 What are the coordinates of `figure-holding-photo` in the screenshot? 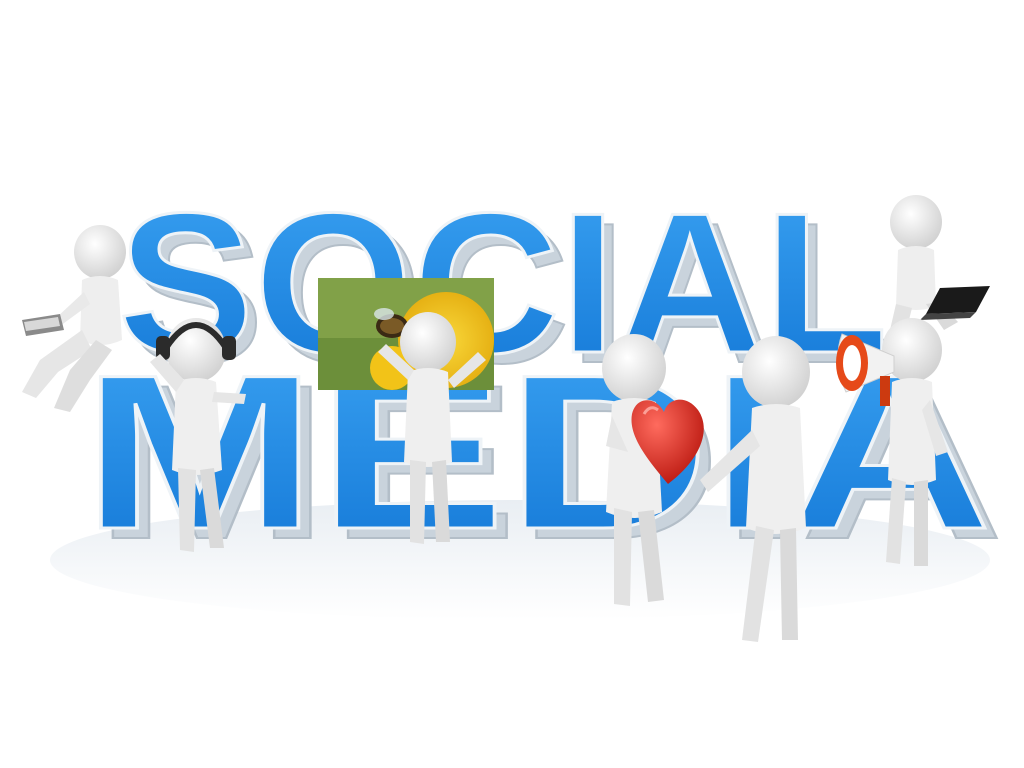 It's located at (432, 428).